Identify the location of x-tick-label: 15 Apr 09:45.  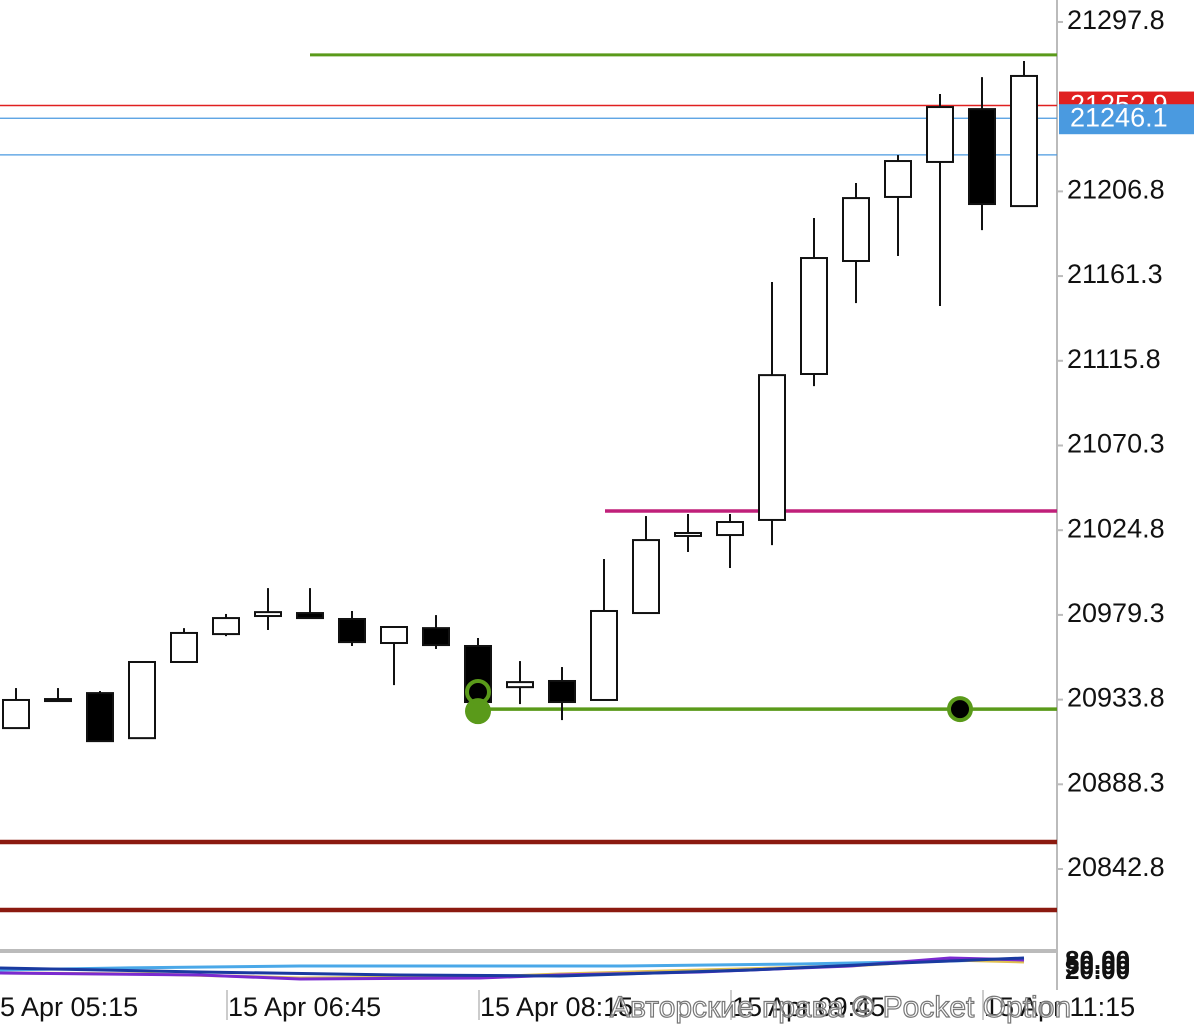
(808, 1007).